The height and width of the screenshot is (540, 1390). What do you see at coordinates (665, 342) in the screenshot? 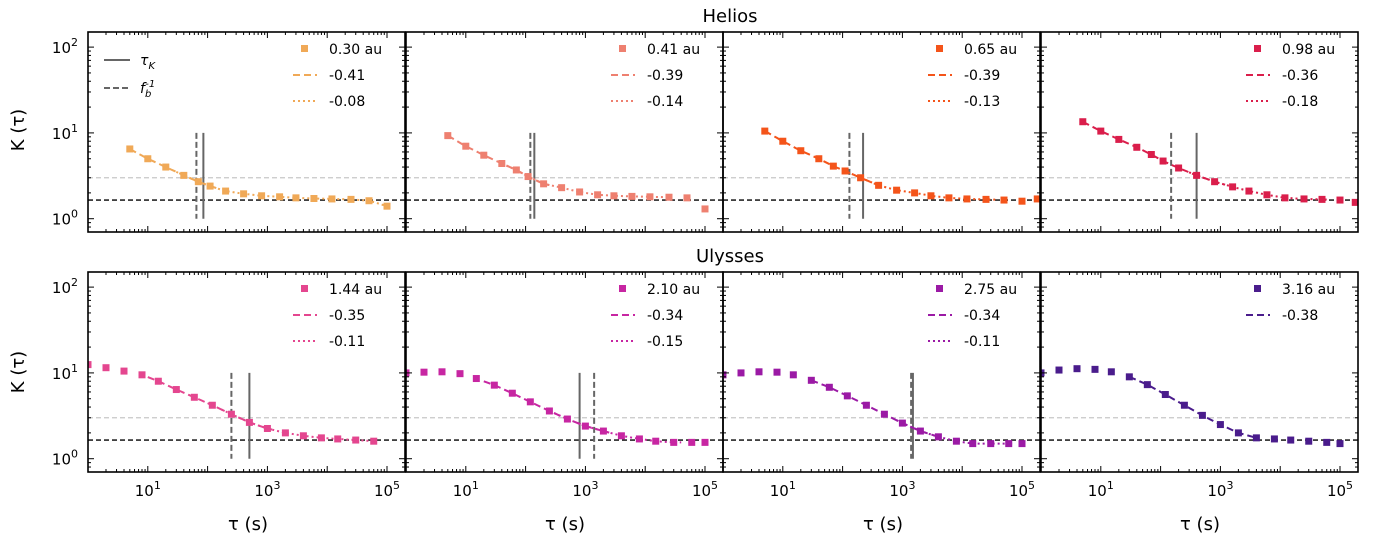
I see `legend-slope-dotted: -0.15` at bounding box center [665, 342].